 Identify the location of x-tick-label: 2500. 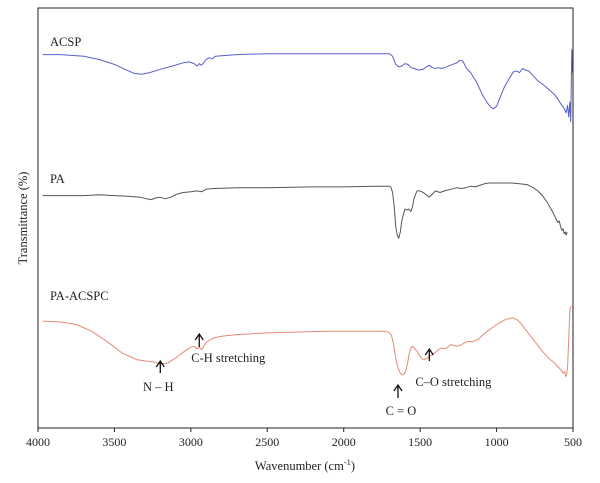
(267, 442).